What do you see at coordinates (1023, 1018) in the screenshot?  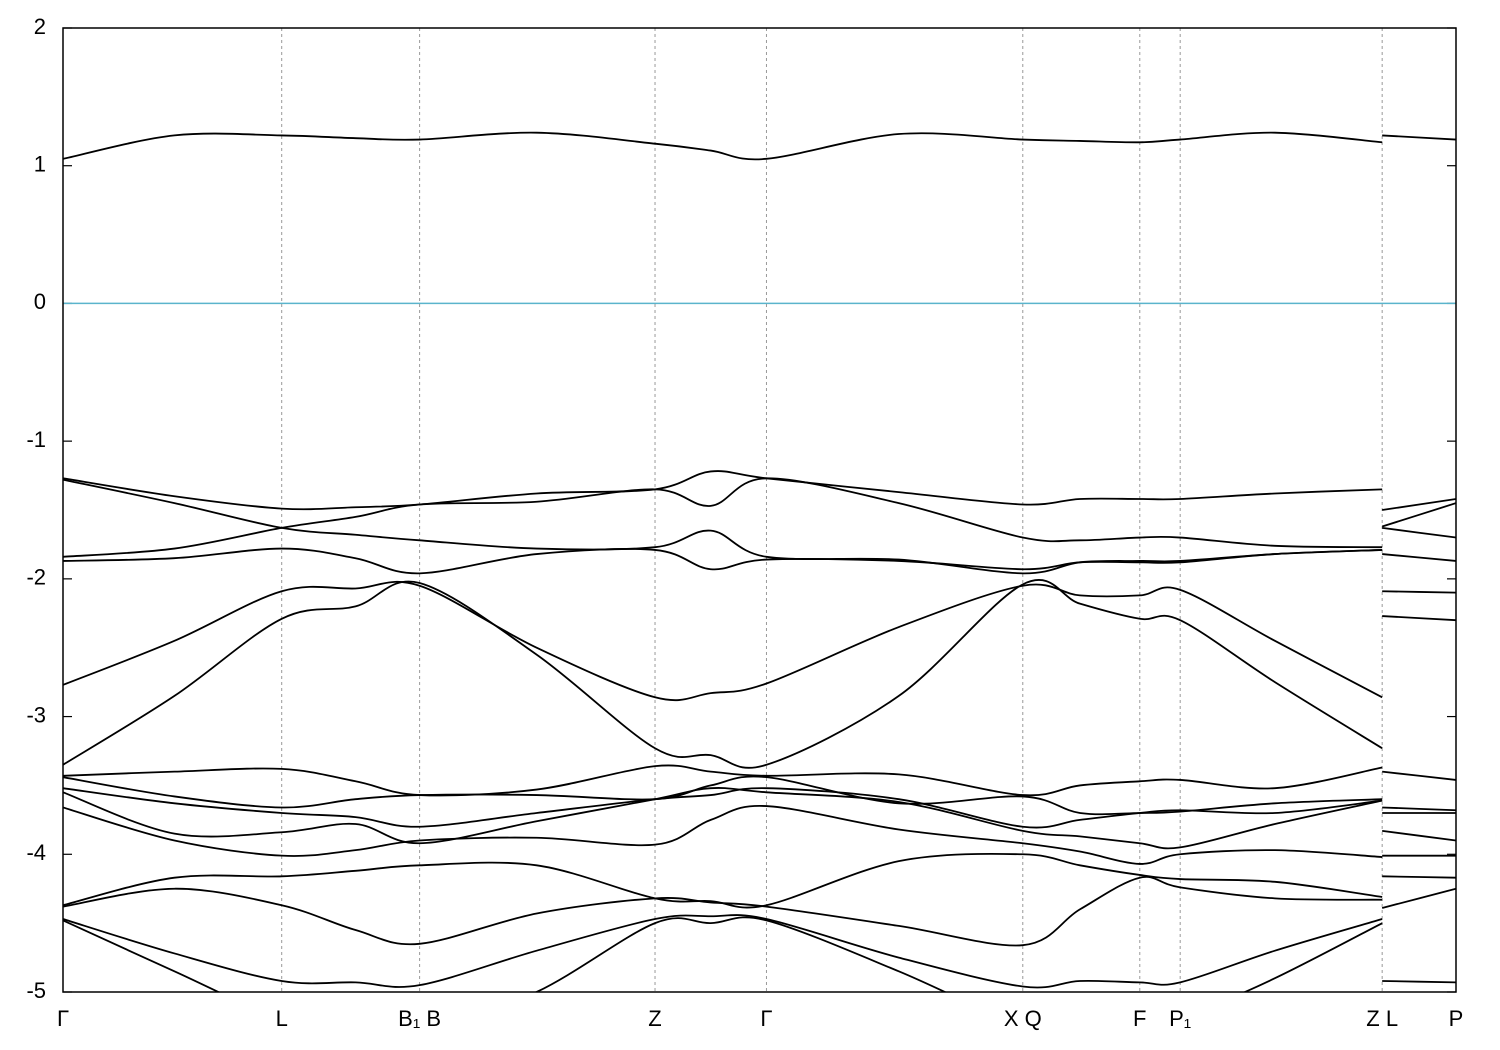 I see `x-tick-label: X Q` at bounding box center [1023, 1018].